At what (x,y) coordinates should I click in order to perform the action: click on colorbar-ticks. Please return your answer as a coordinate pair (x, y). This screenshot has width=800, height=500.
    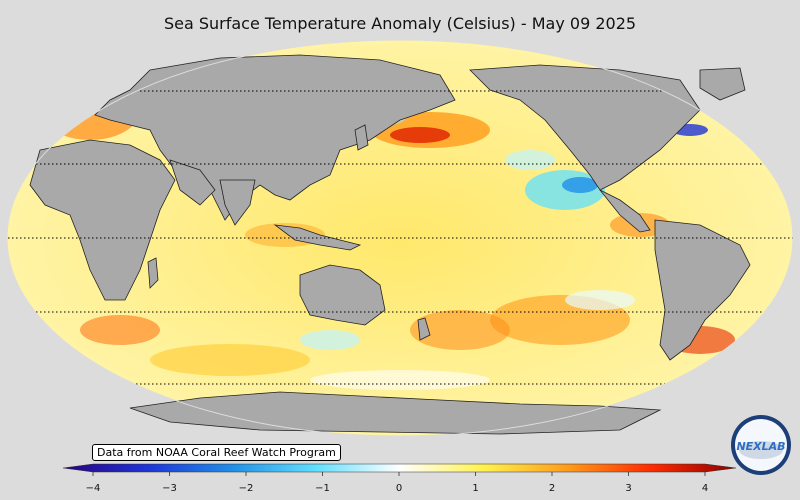
    Looking at the image, I should click on (399, 474).